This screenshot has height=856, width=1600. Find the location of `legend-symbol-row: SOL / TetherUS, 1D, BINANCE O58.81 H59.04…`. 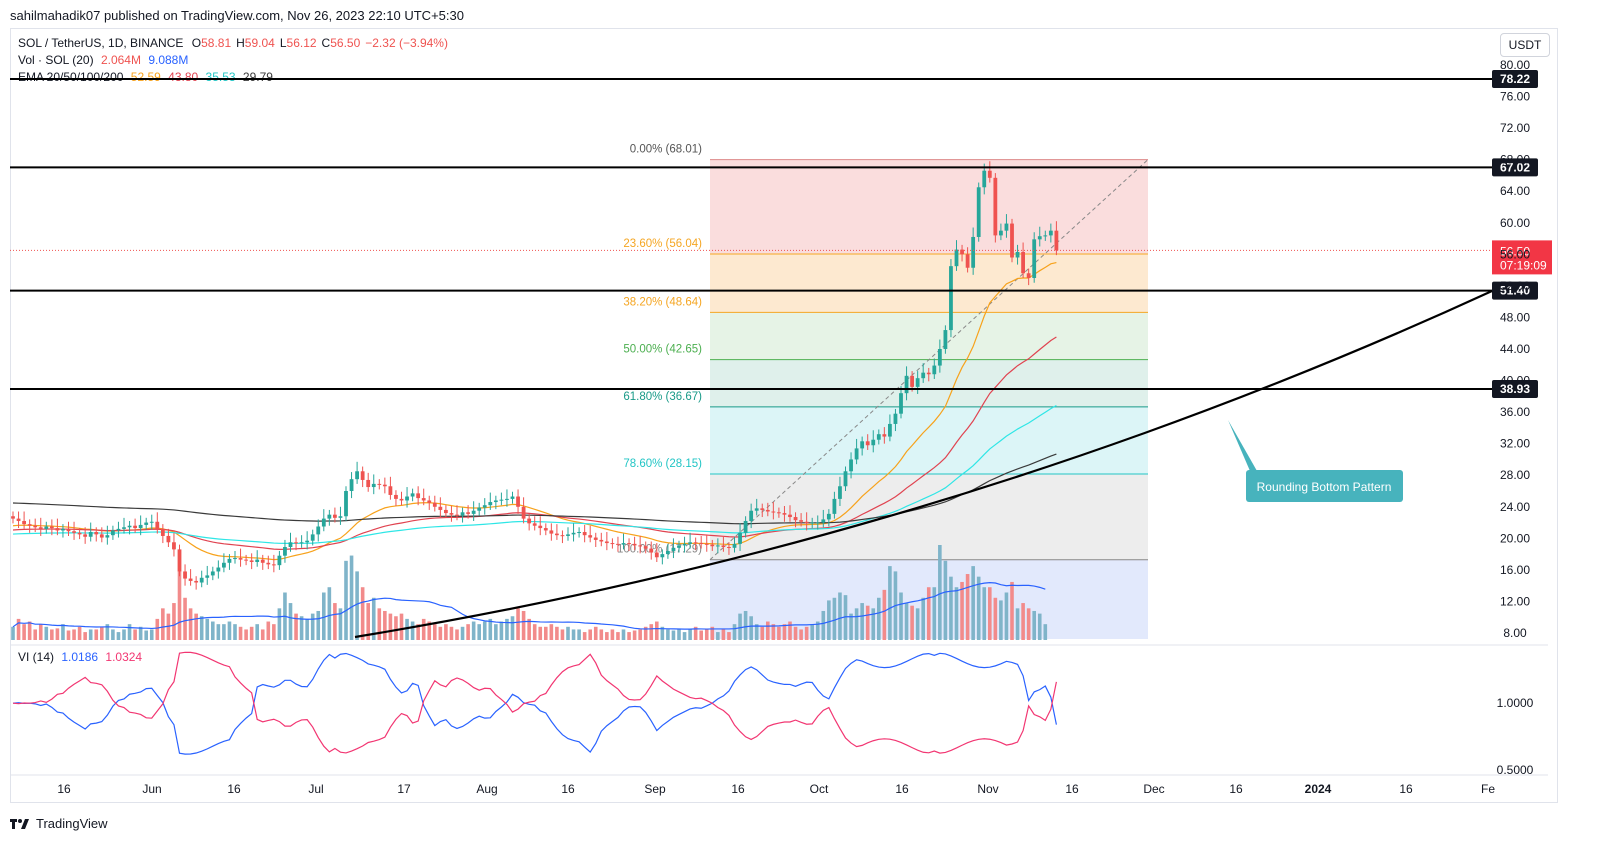

legend-symbol-row: SOL / TetherUS, 1D, BINANCE O58.81 H59.04… is located at coordinates (233, 43).